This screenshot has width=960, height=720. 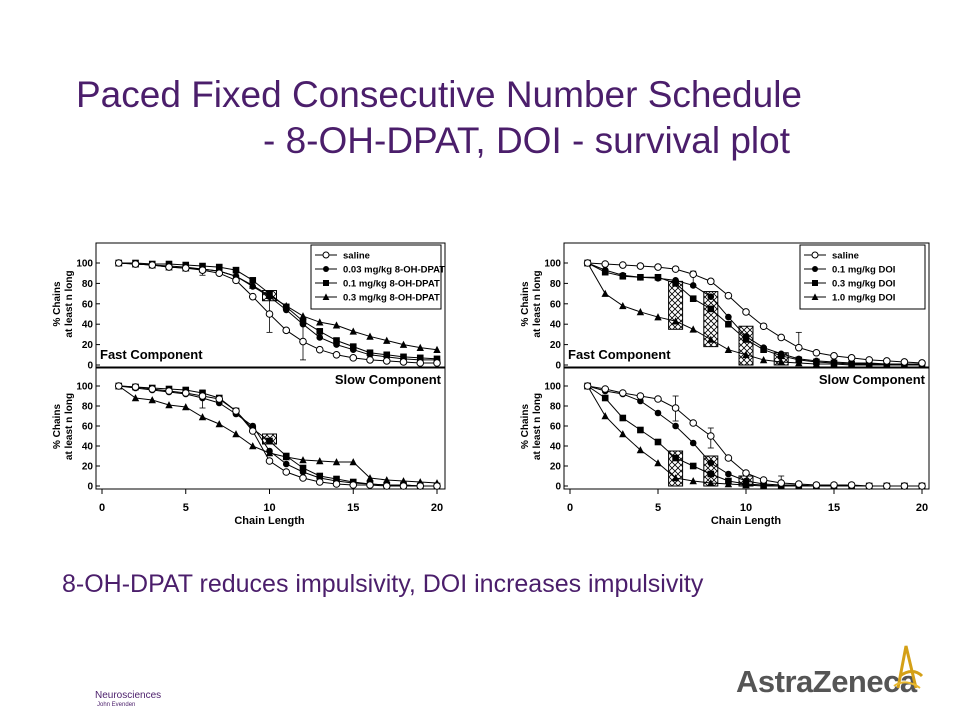 I want to click on annotation-fast-component: Fast Component, so click(x=151, y=354).